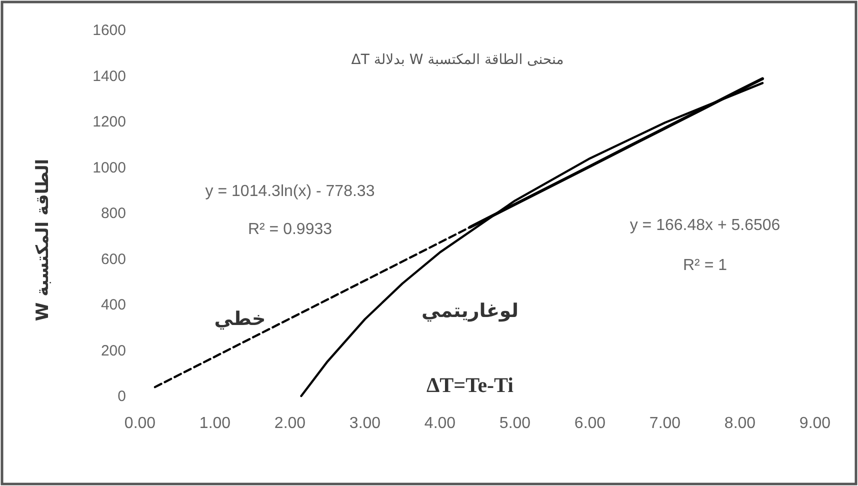 This screenshot has height=486, width=858. What do you see at coordinates (815, 423) in the screenshot?
I see `x-tick-label: 9.00` at bounding box center [815, 423].